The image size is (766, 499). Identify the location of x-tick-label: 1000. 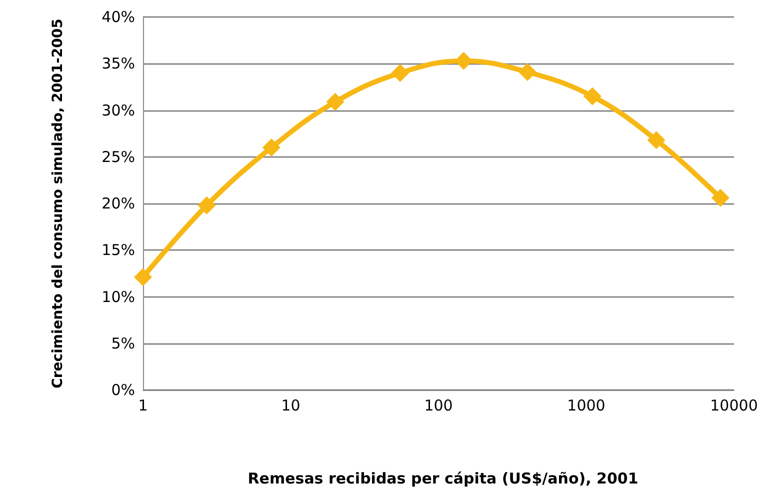
(586, 405).